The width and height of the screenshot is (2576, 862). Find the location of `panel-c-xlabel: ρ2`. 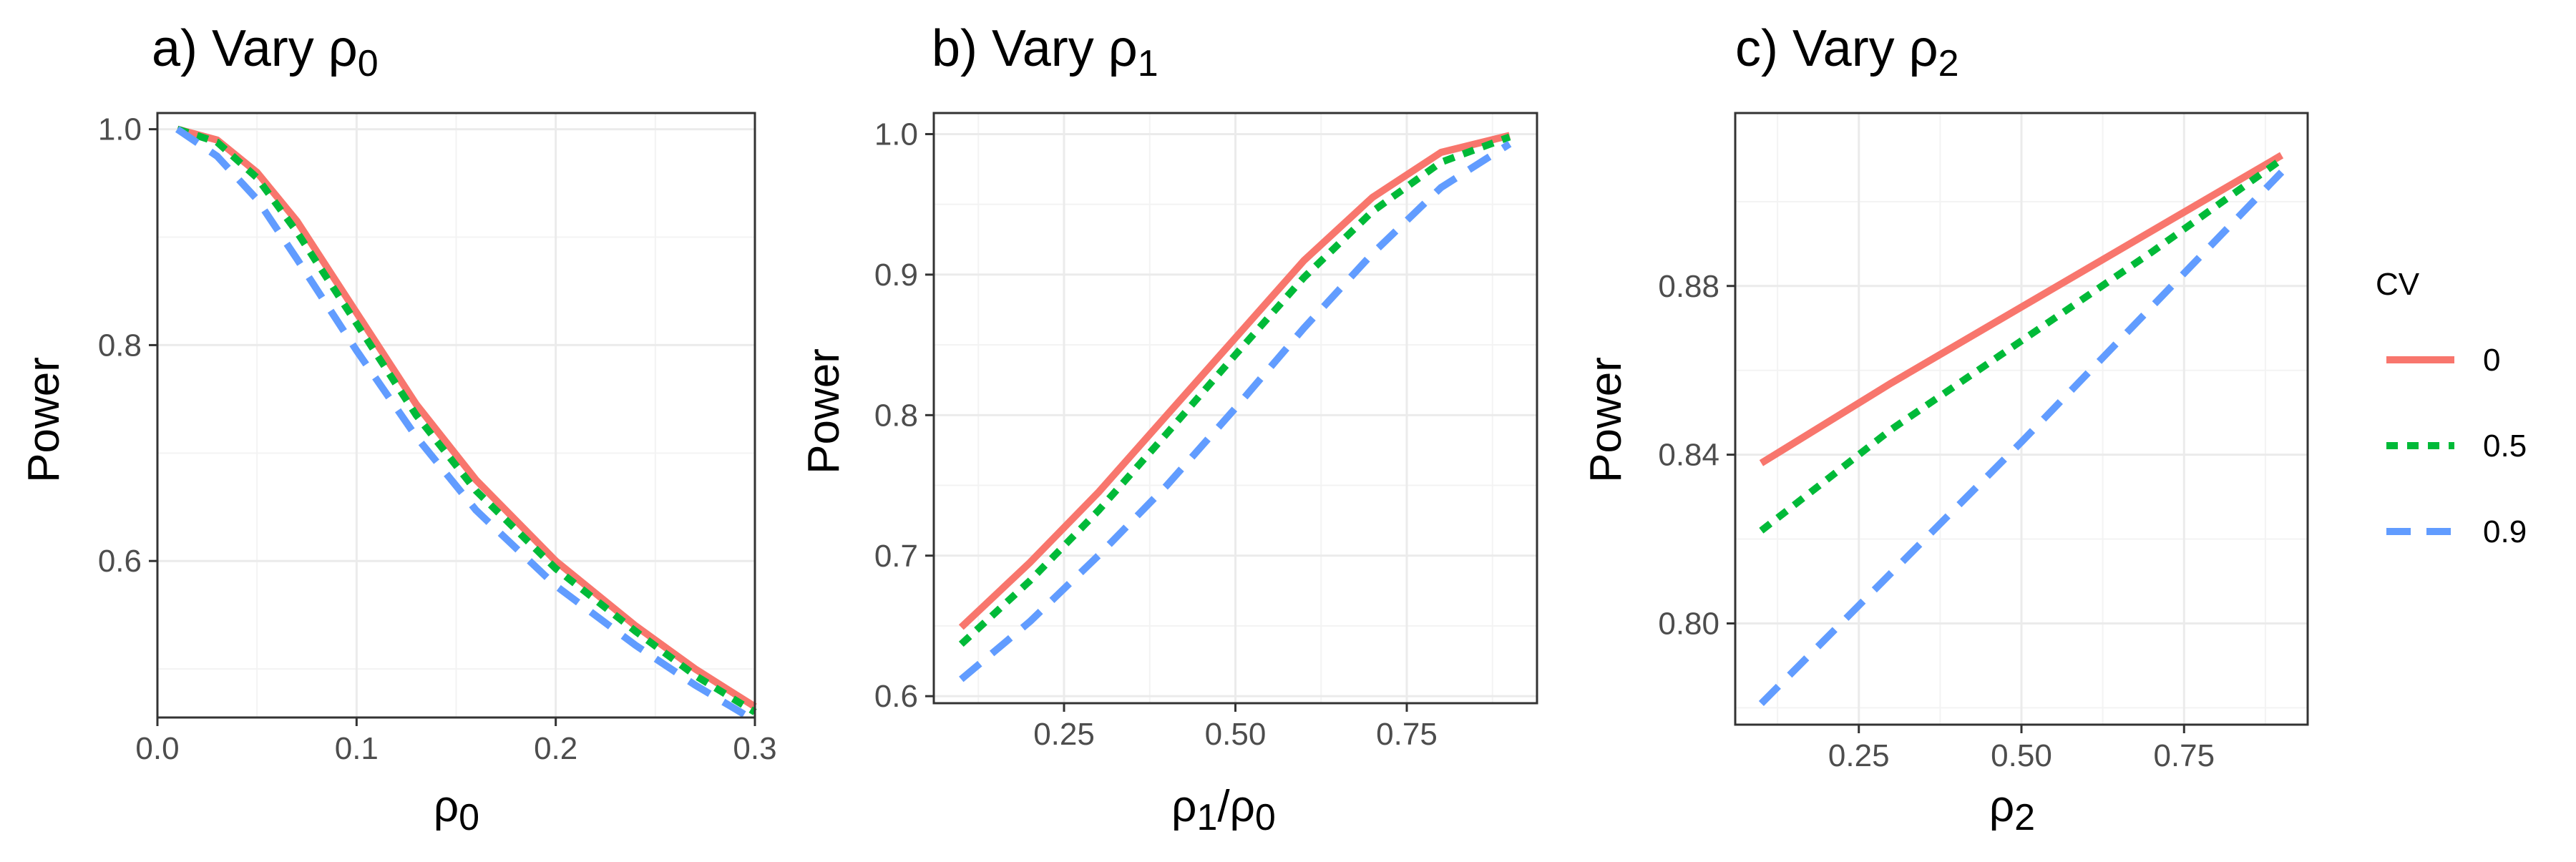

panel-c-xlabel: ρ2 is located at coordinates (2012, 810).